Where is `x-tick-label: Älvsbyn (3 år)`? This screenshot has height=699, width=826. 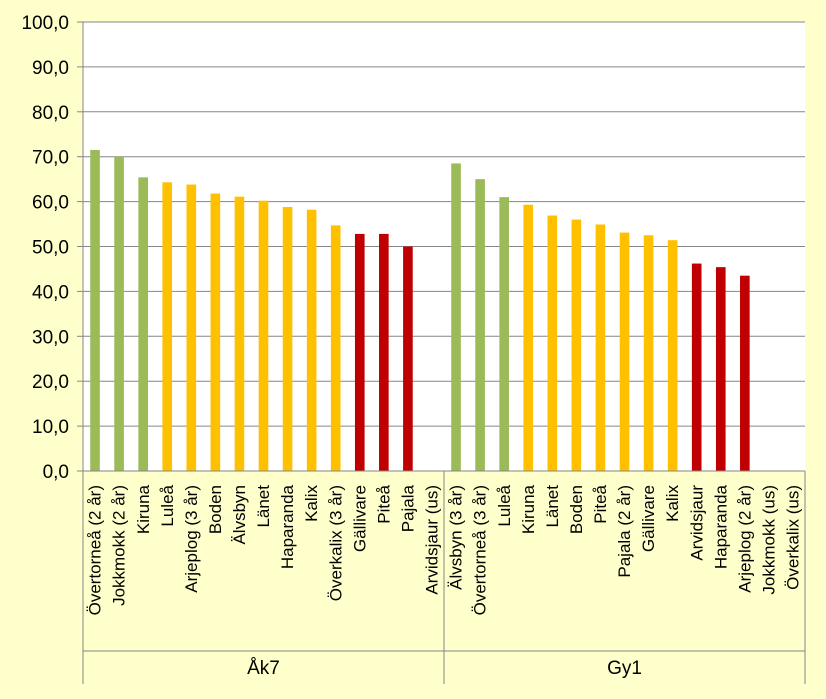 x-tick-label: Älvsbyn (3 år) is located at coordinates (456, 537).